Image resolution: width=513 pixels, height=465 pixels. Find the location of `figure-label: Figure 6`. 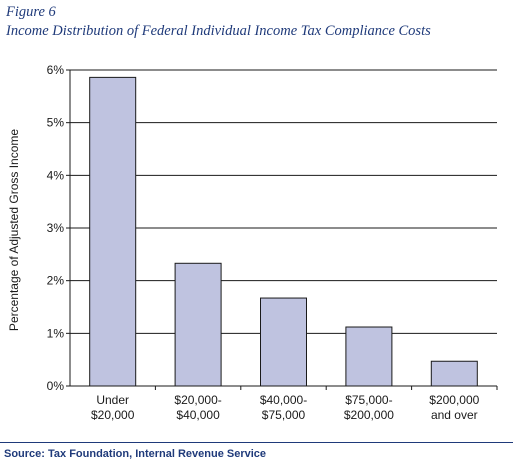

figure-label: Figure 6 is located at coordinates (31, 12).